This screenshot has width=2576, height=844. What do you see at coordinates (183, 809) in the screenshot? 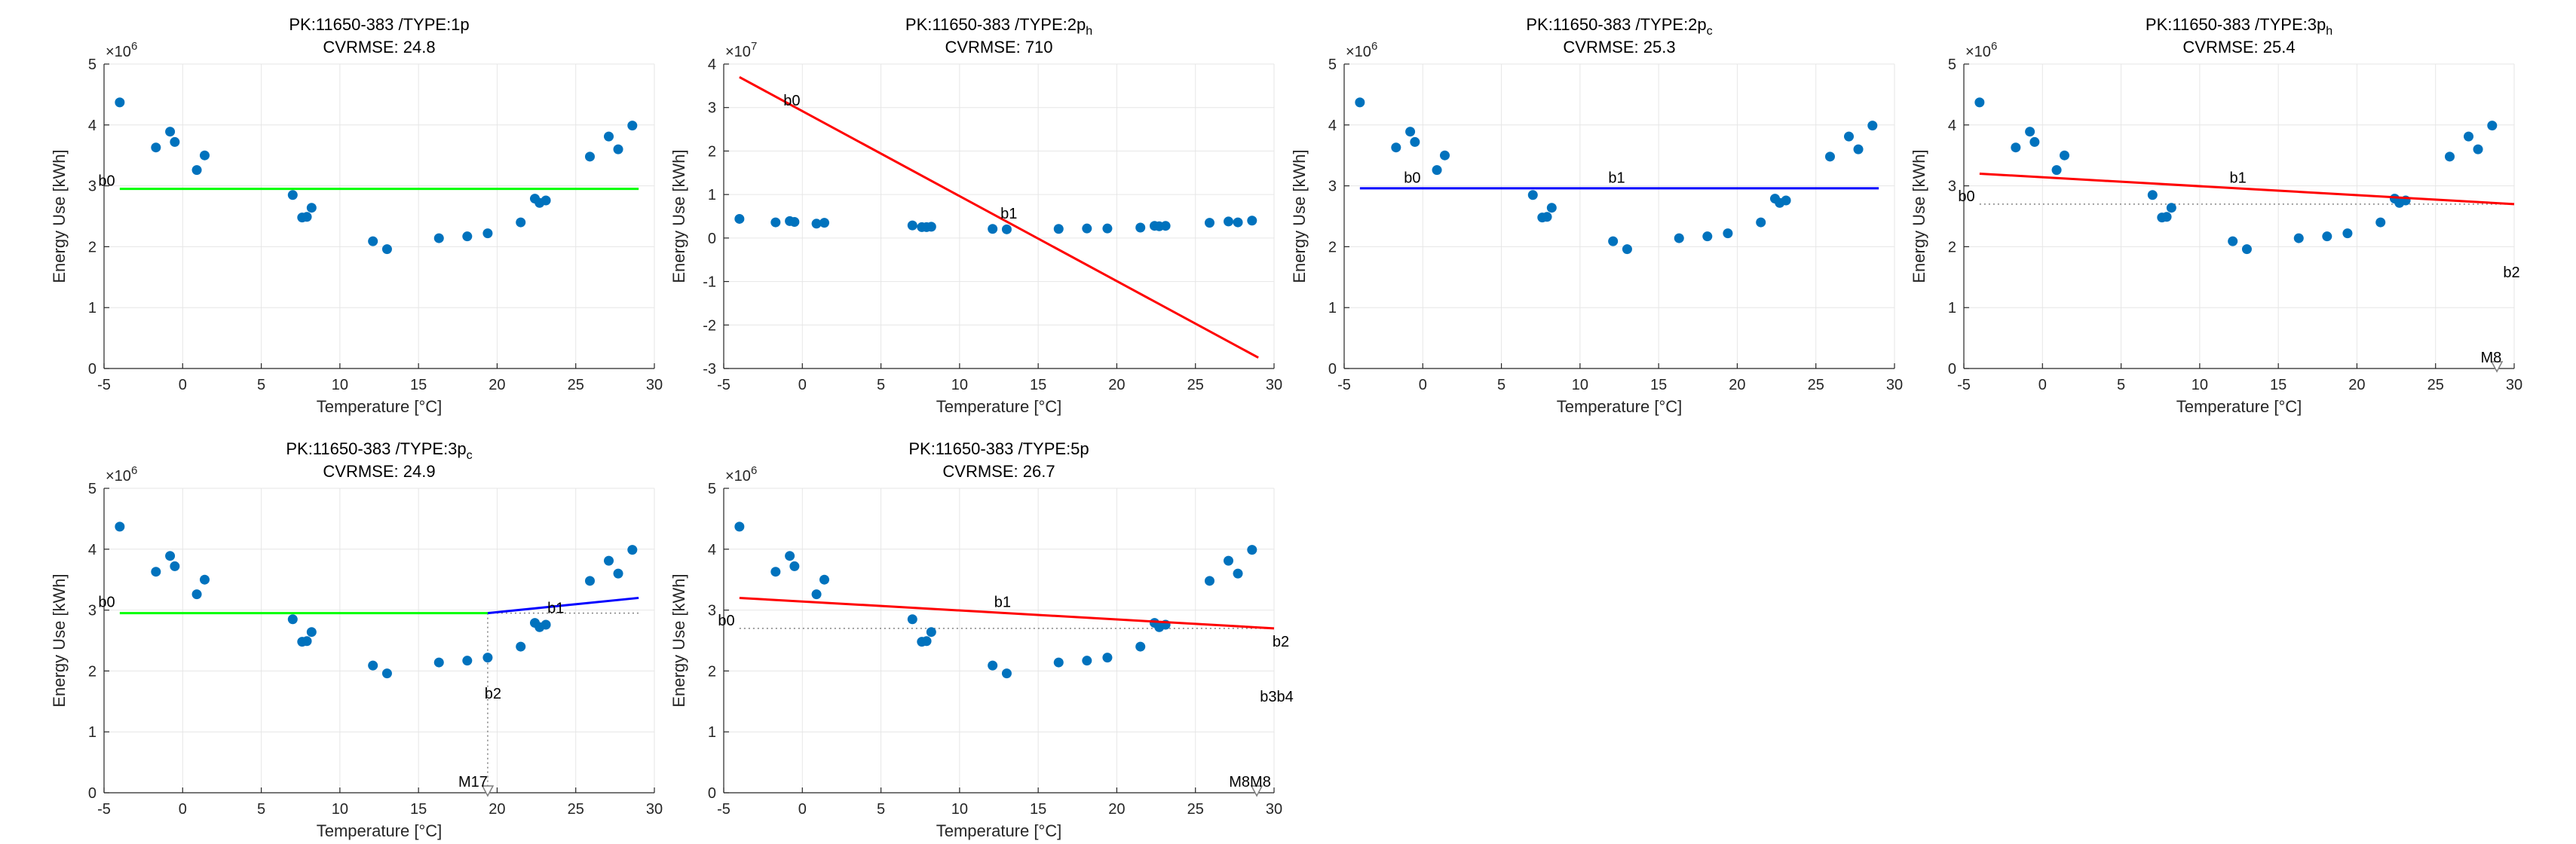
I see `x-tick-label: 0` at bounding box center [183, 809].